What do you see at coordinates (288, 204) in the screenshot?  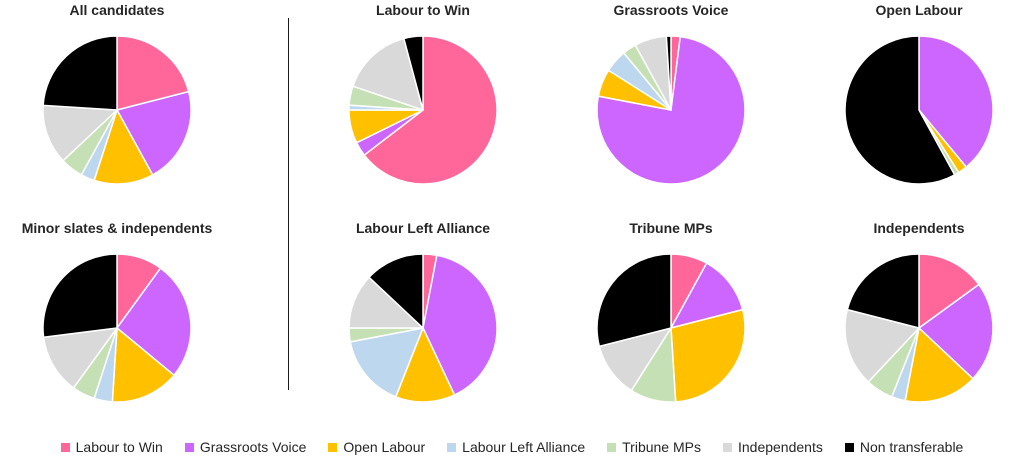 I see `divider-line` at bounding box center [288, 204].